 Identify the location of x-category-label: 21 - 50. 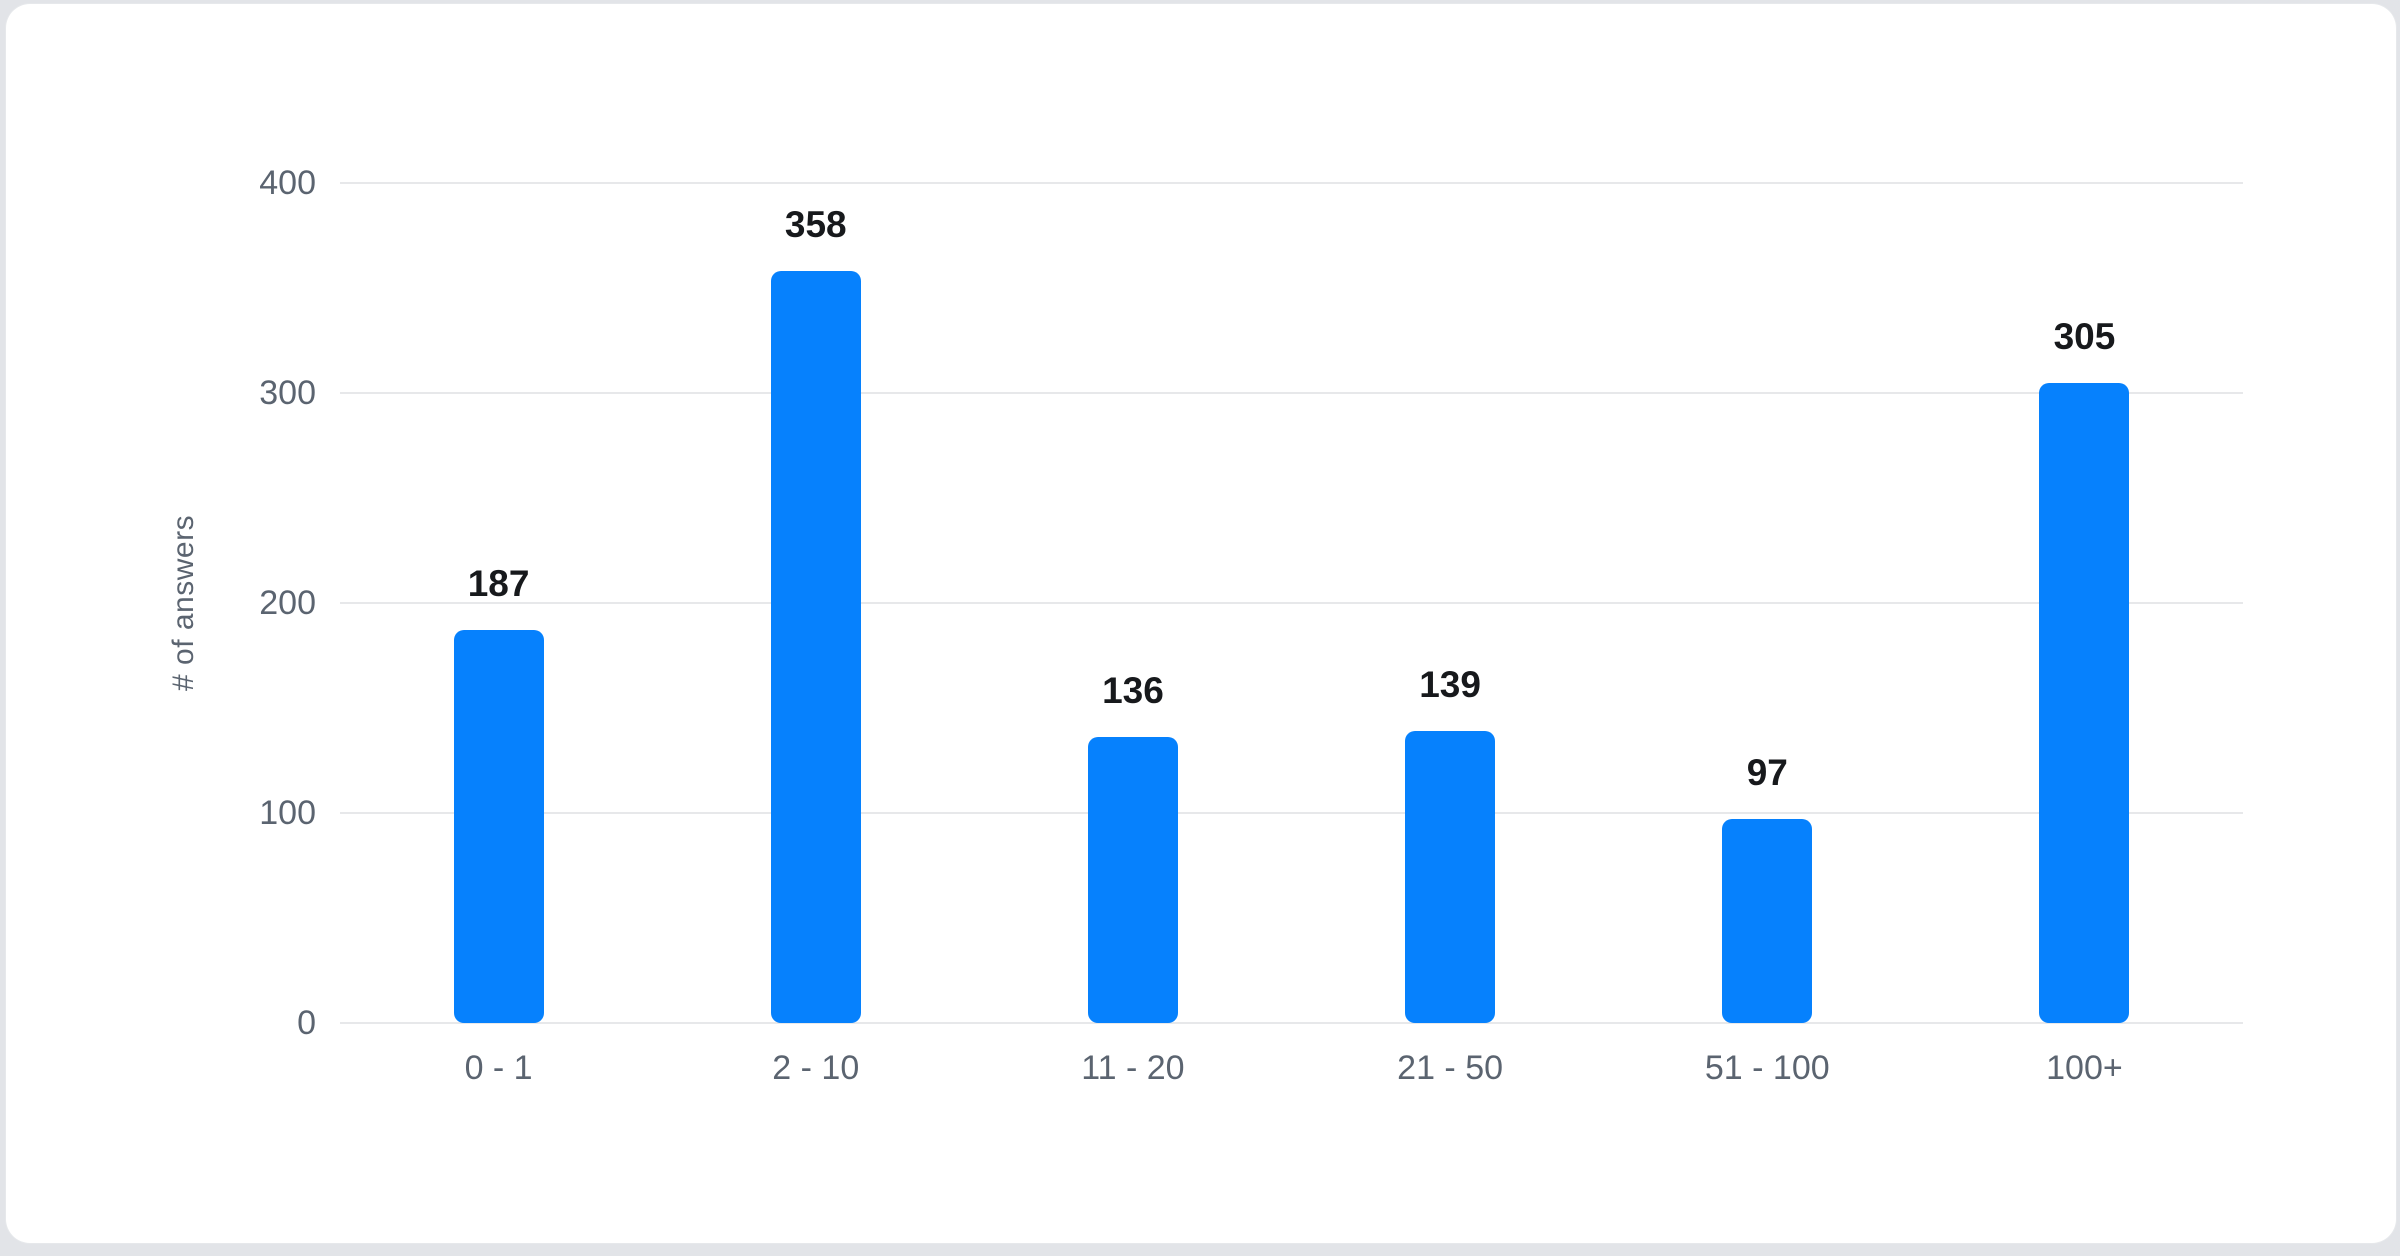
(1450, 1068).